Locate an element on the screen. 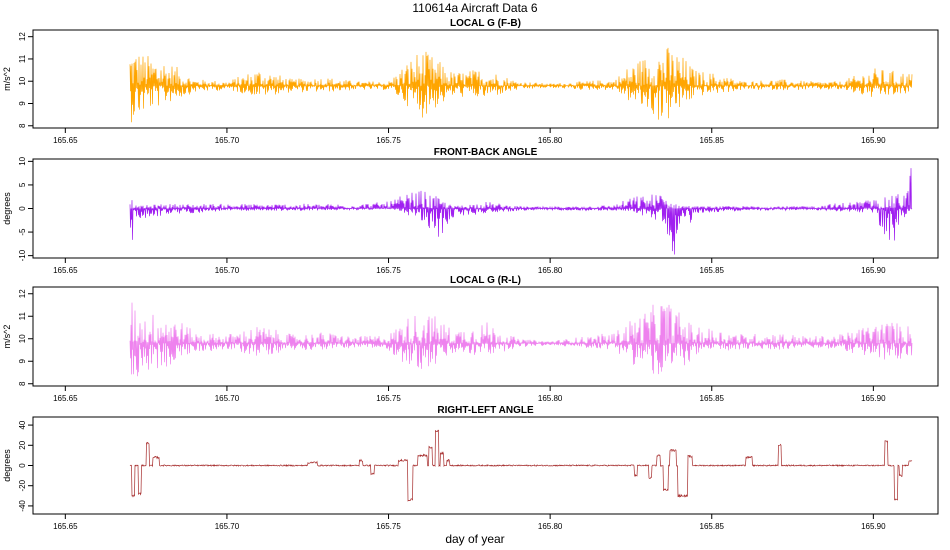 The image size is (950, 550). y-tick-label: 20 is located at coordinates (22, 444).